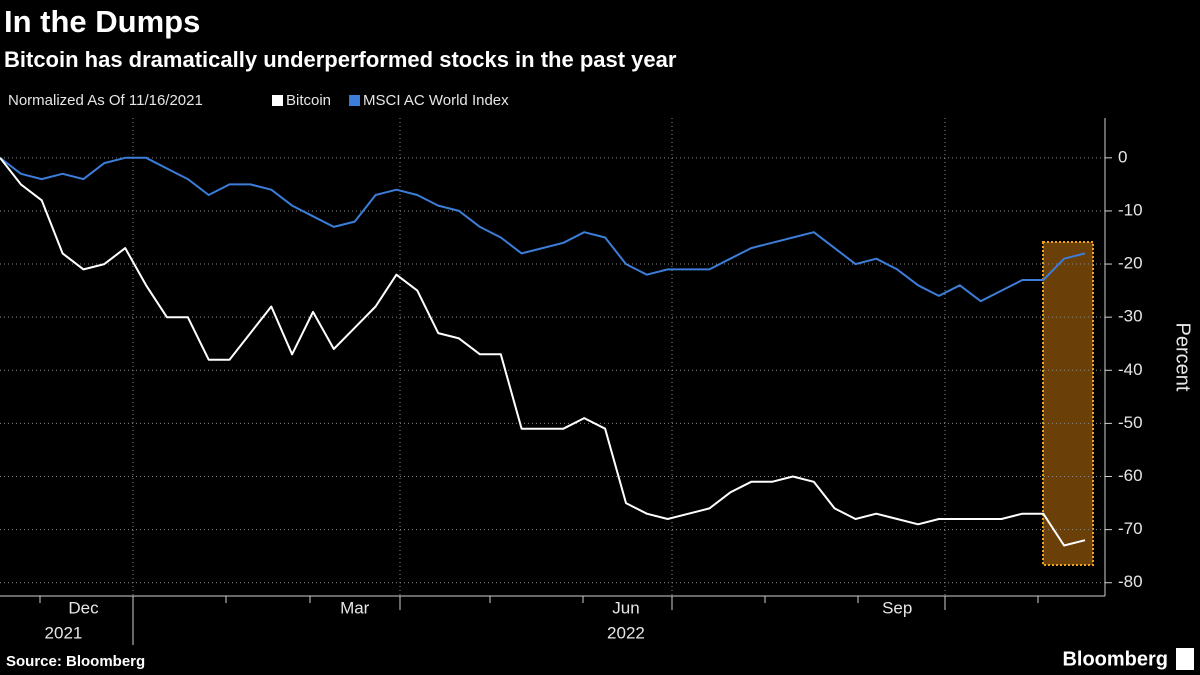  Describe the element at coordinates (1130, 475) in the screenshot. I see `y-tick-label: -60` at that location.